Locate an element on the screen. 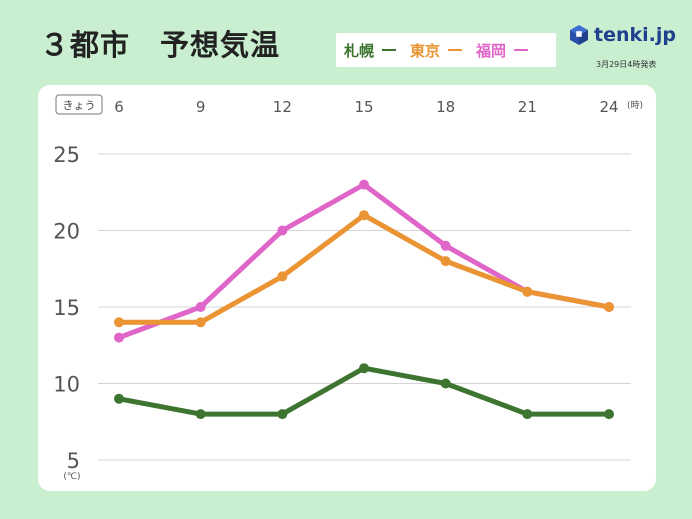  legend-item-tokyo: 東京 is located at coordinates (436, 50).